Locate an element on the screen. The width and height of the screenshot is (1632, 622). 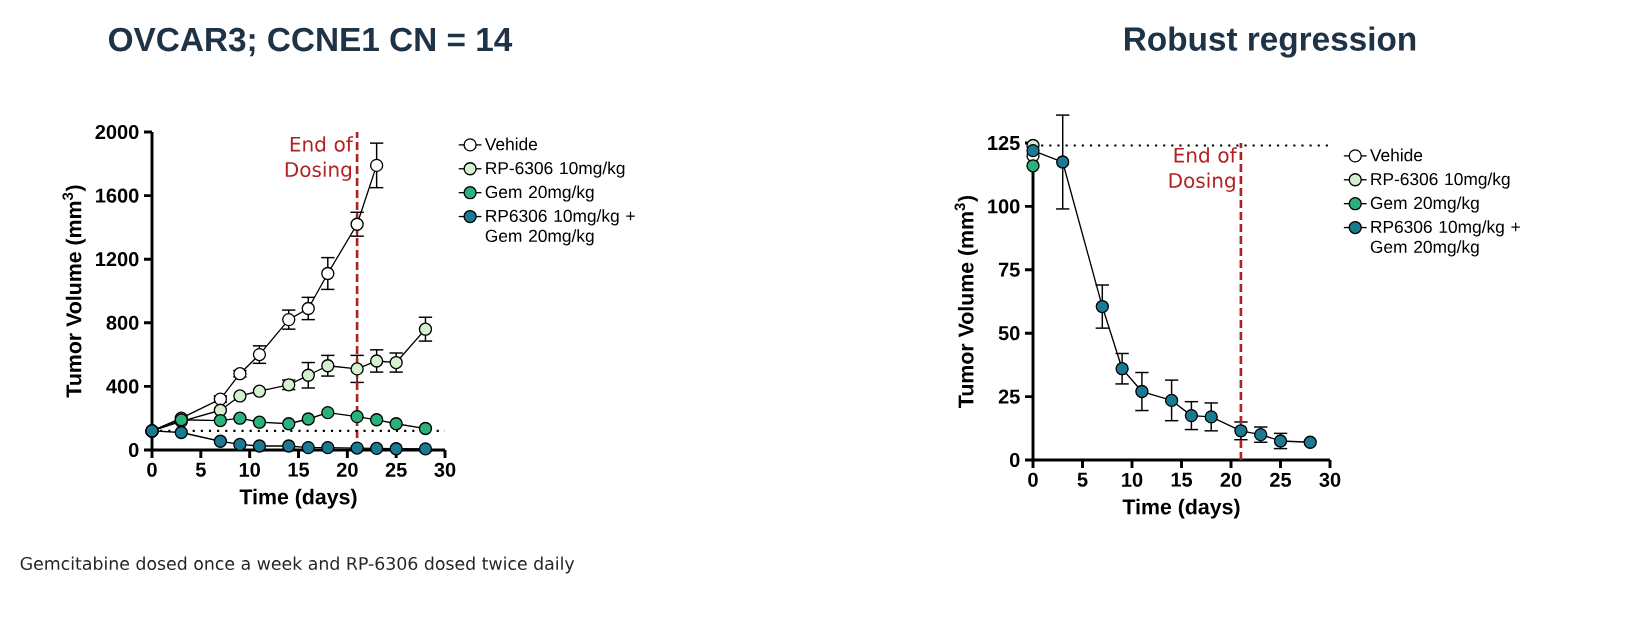
y-tick-label: 0 is located at coordinates (133, 450).